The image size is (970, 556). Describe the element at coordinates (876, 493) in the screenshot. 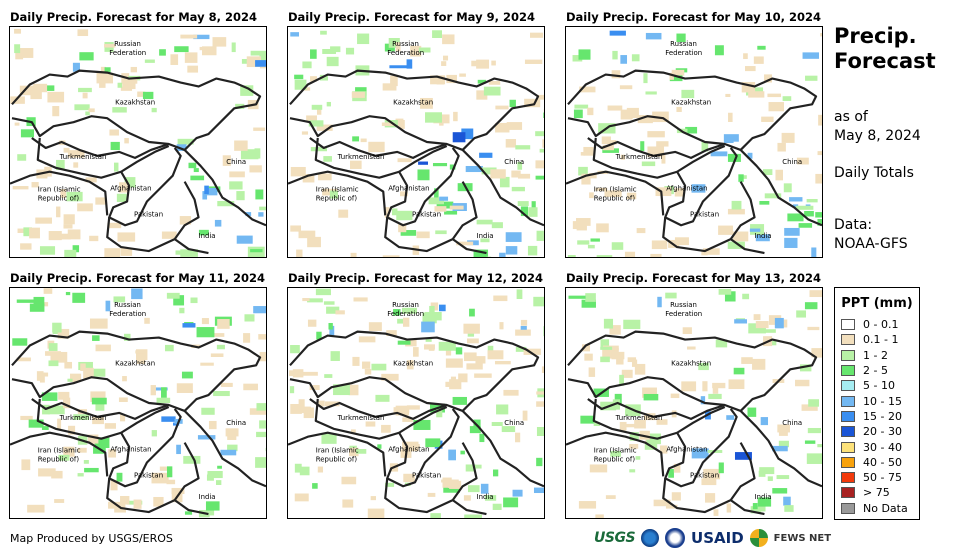

I see `legend-label: > 75` at that location.